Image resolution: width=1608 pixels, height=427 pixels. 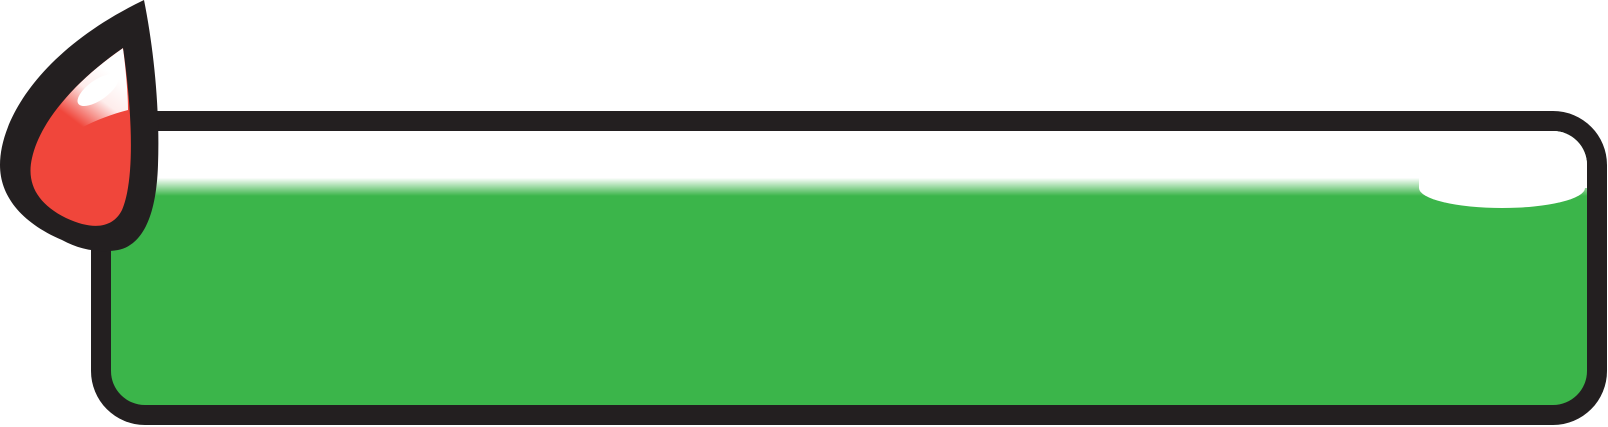 I want to click on drop-gloss, so click(x=84, y=103).